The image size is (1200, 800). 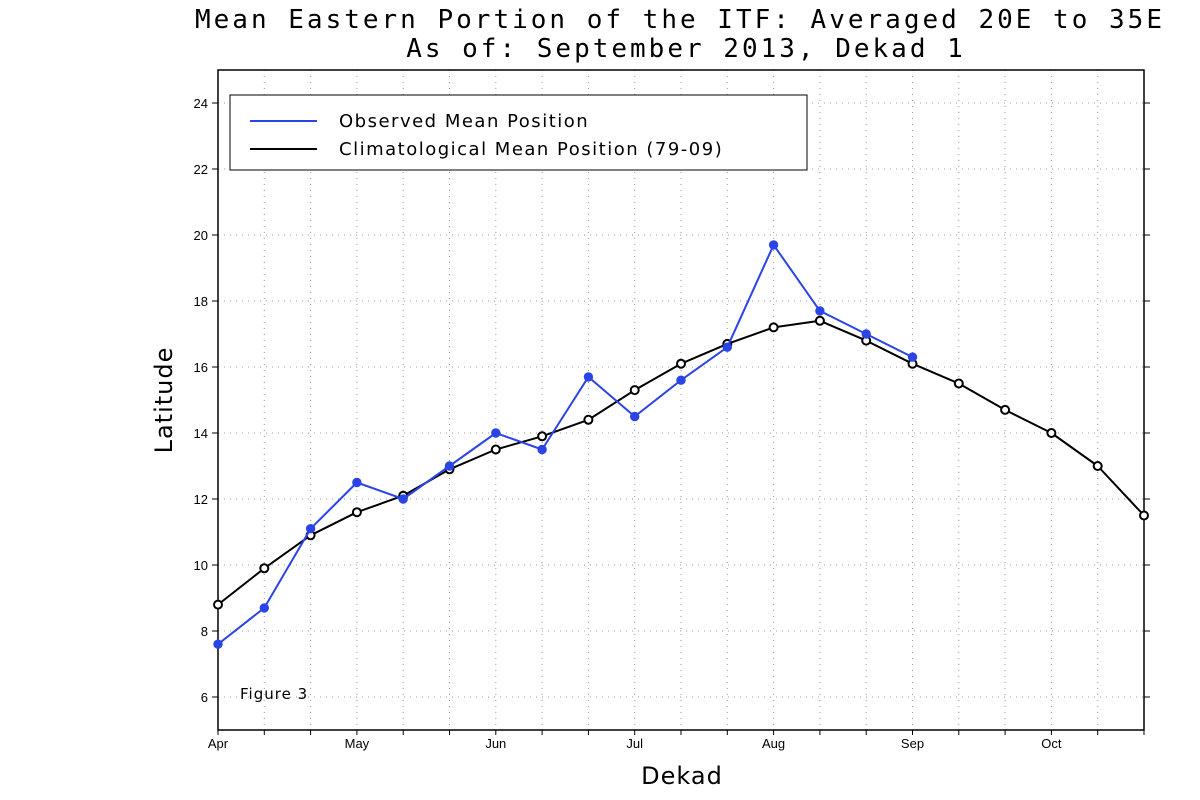 What do you see at coordinates (201, 499) in the screenshot?
I see `y-tick-label: 12` at bounding box center [201, 499].